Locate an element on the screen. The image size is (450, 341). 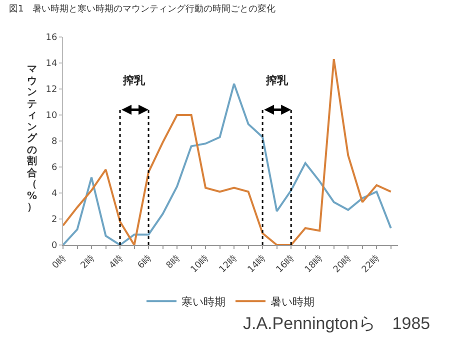
y-tick-label: 4 is located at coordinates (54, 194).